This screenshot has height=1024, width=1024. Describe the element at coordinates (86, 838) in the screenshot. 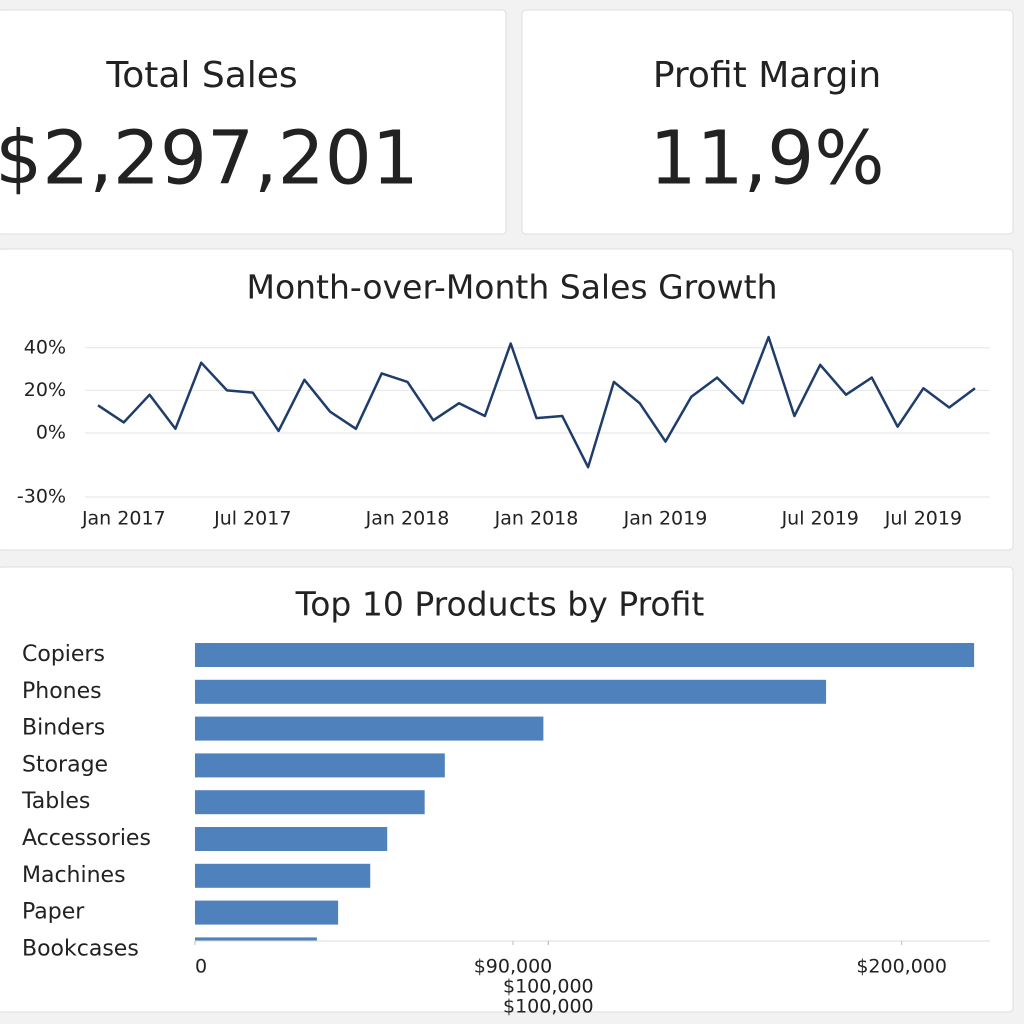

I see `y-tick-label: Accessories` at that location.